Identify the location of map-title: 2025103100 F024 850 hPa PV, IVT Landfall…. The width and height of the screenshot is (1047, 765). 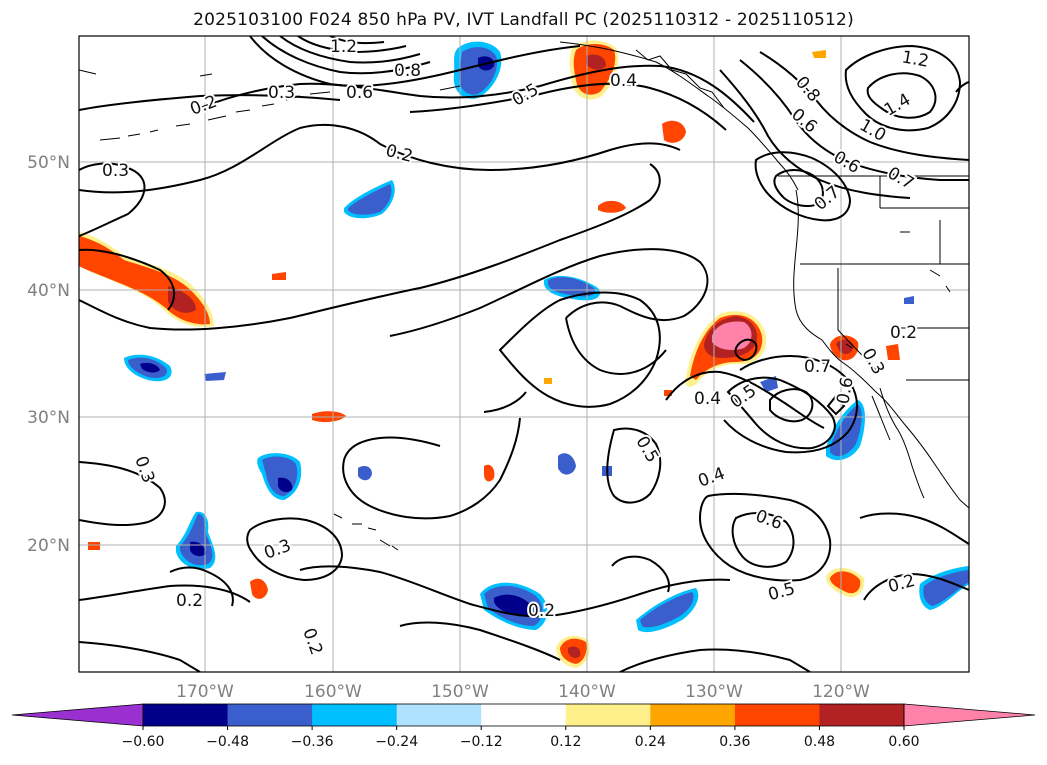
(523, 20).